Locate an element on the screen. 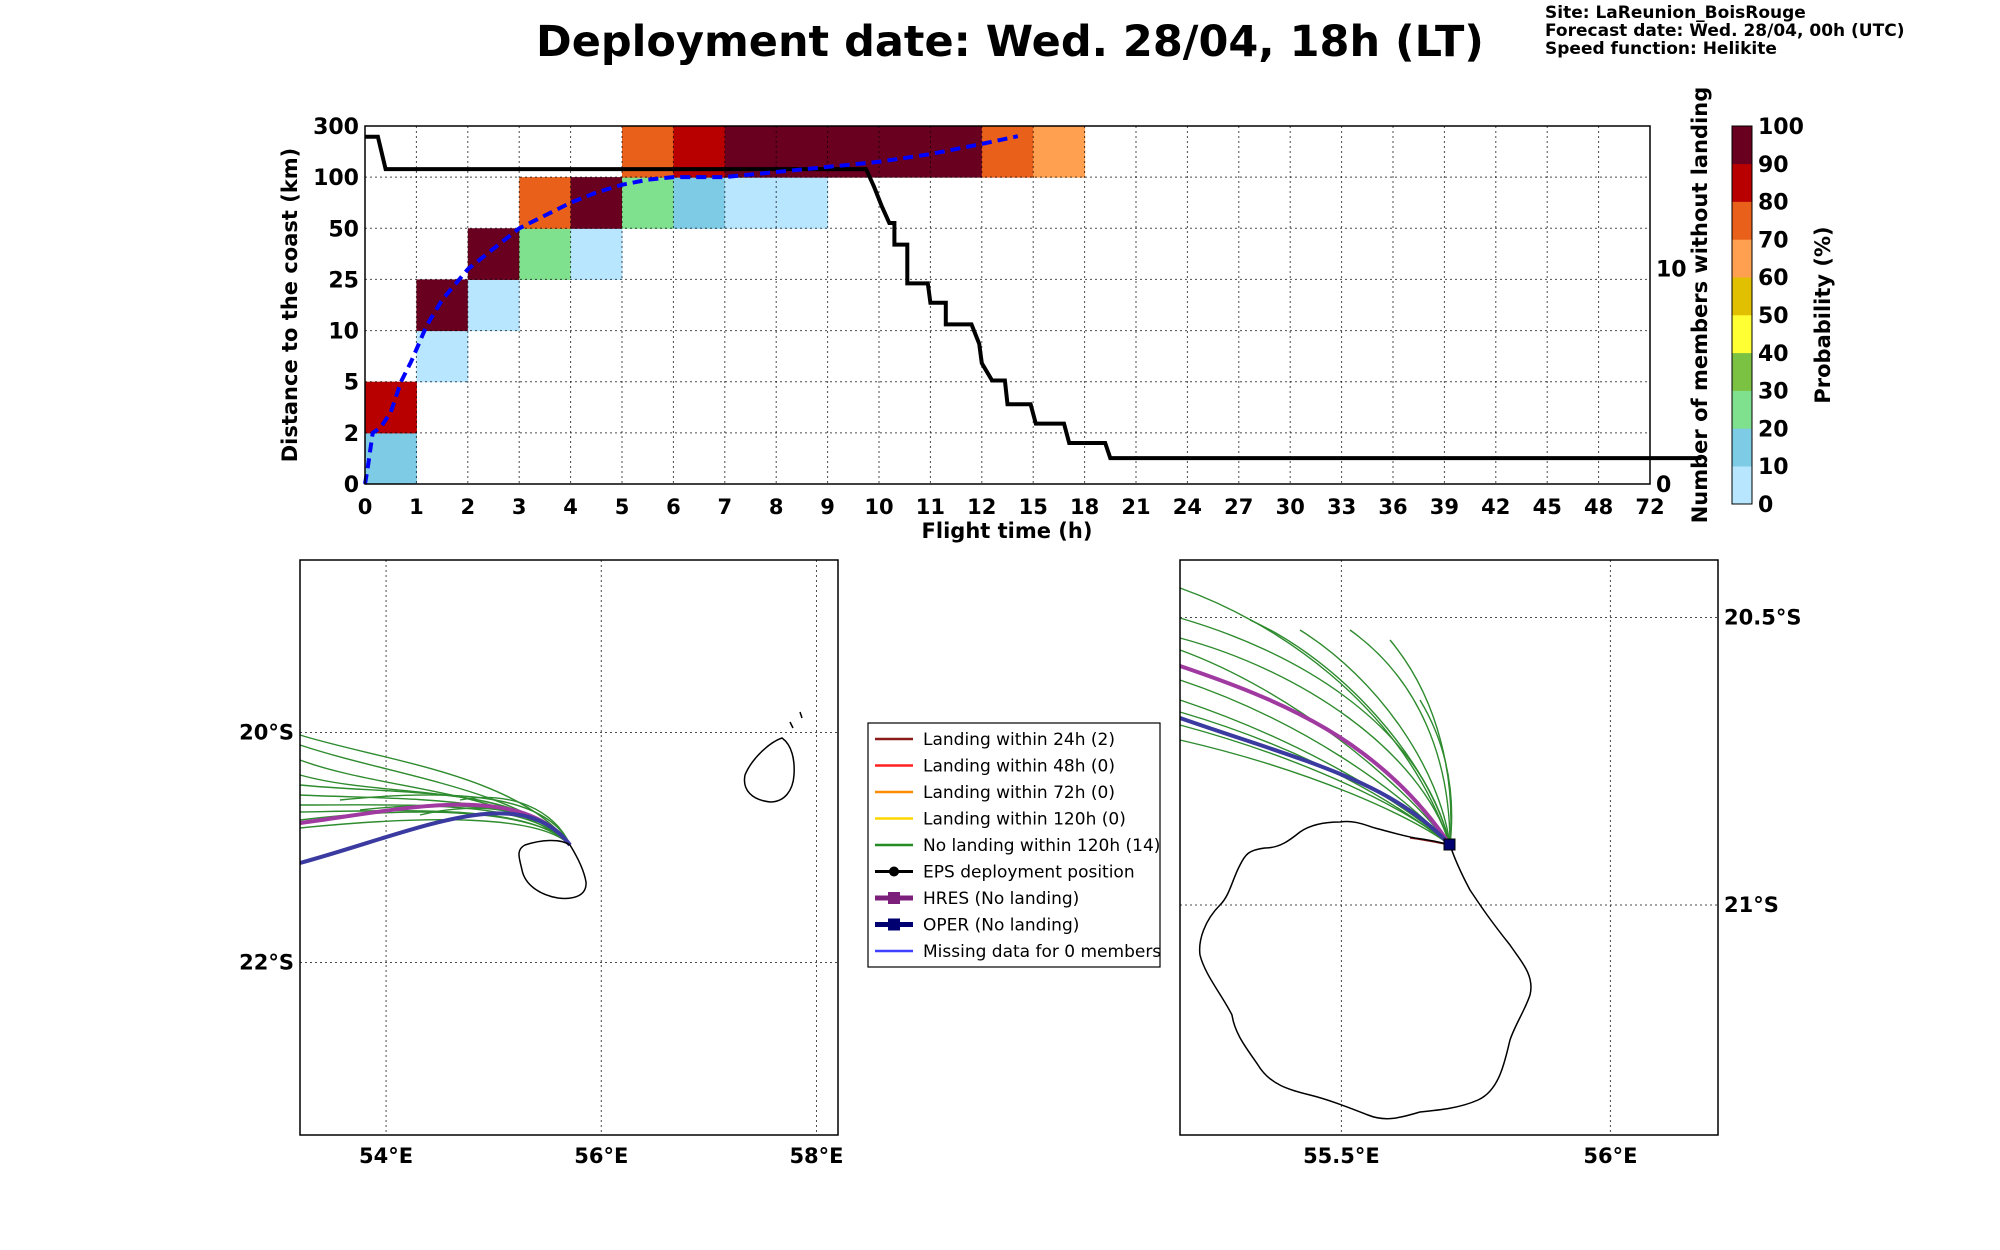 The height and width of the screenshot is (1250, 2000). y2-tick-labels: 0 10 is located at coordinates (1671, 377).